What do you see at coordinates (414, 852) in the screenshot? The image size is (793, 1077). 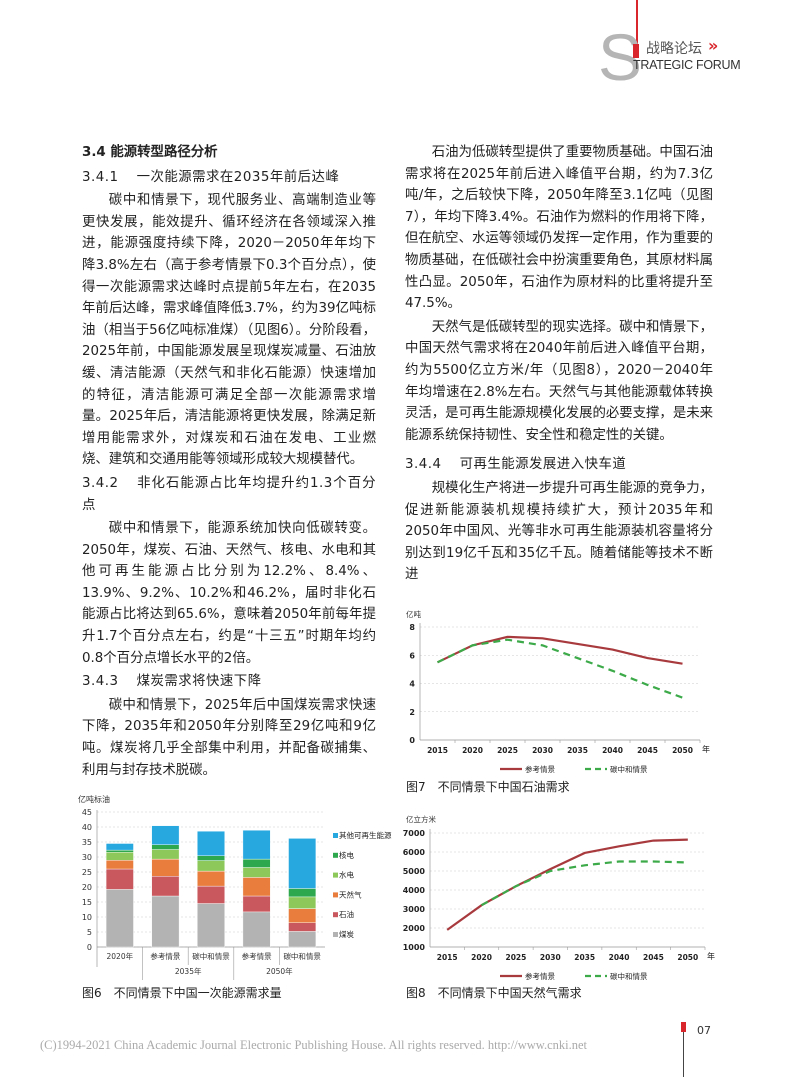 I see `y-tick-label: 6000` at bounding box center [414, 852].